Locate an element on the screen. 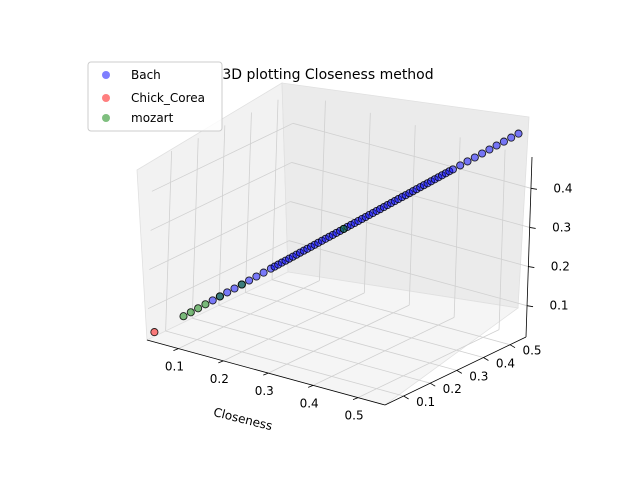 Image resolution: width=640 pixels, height=480 pixels. x-axis-line is located at coordinates (266, 372).